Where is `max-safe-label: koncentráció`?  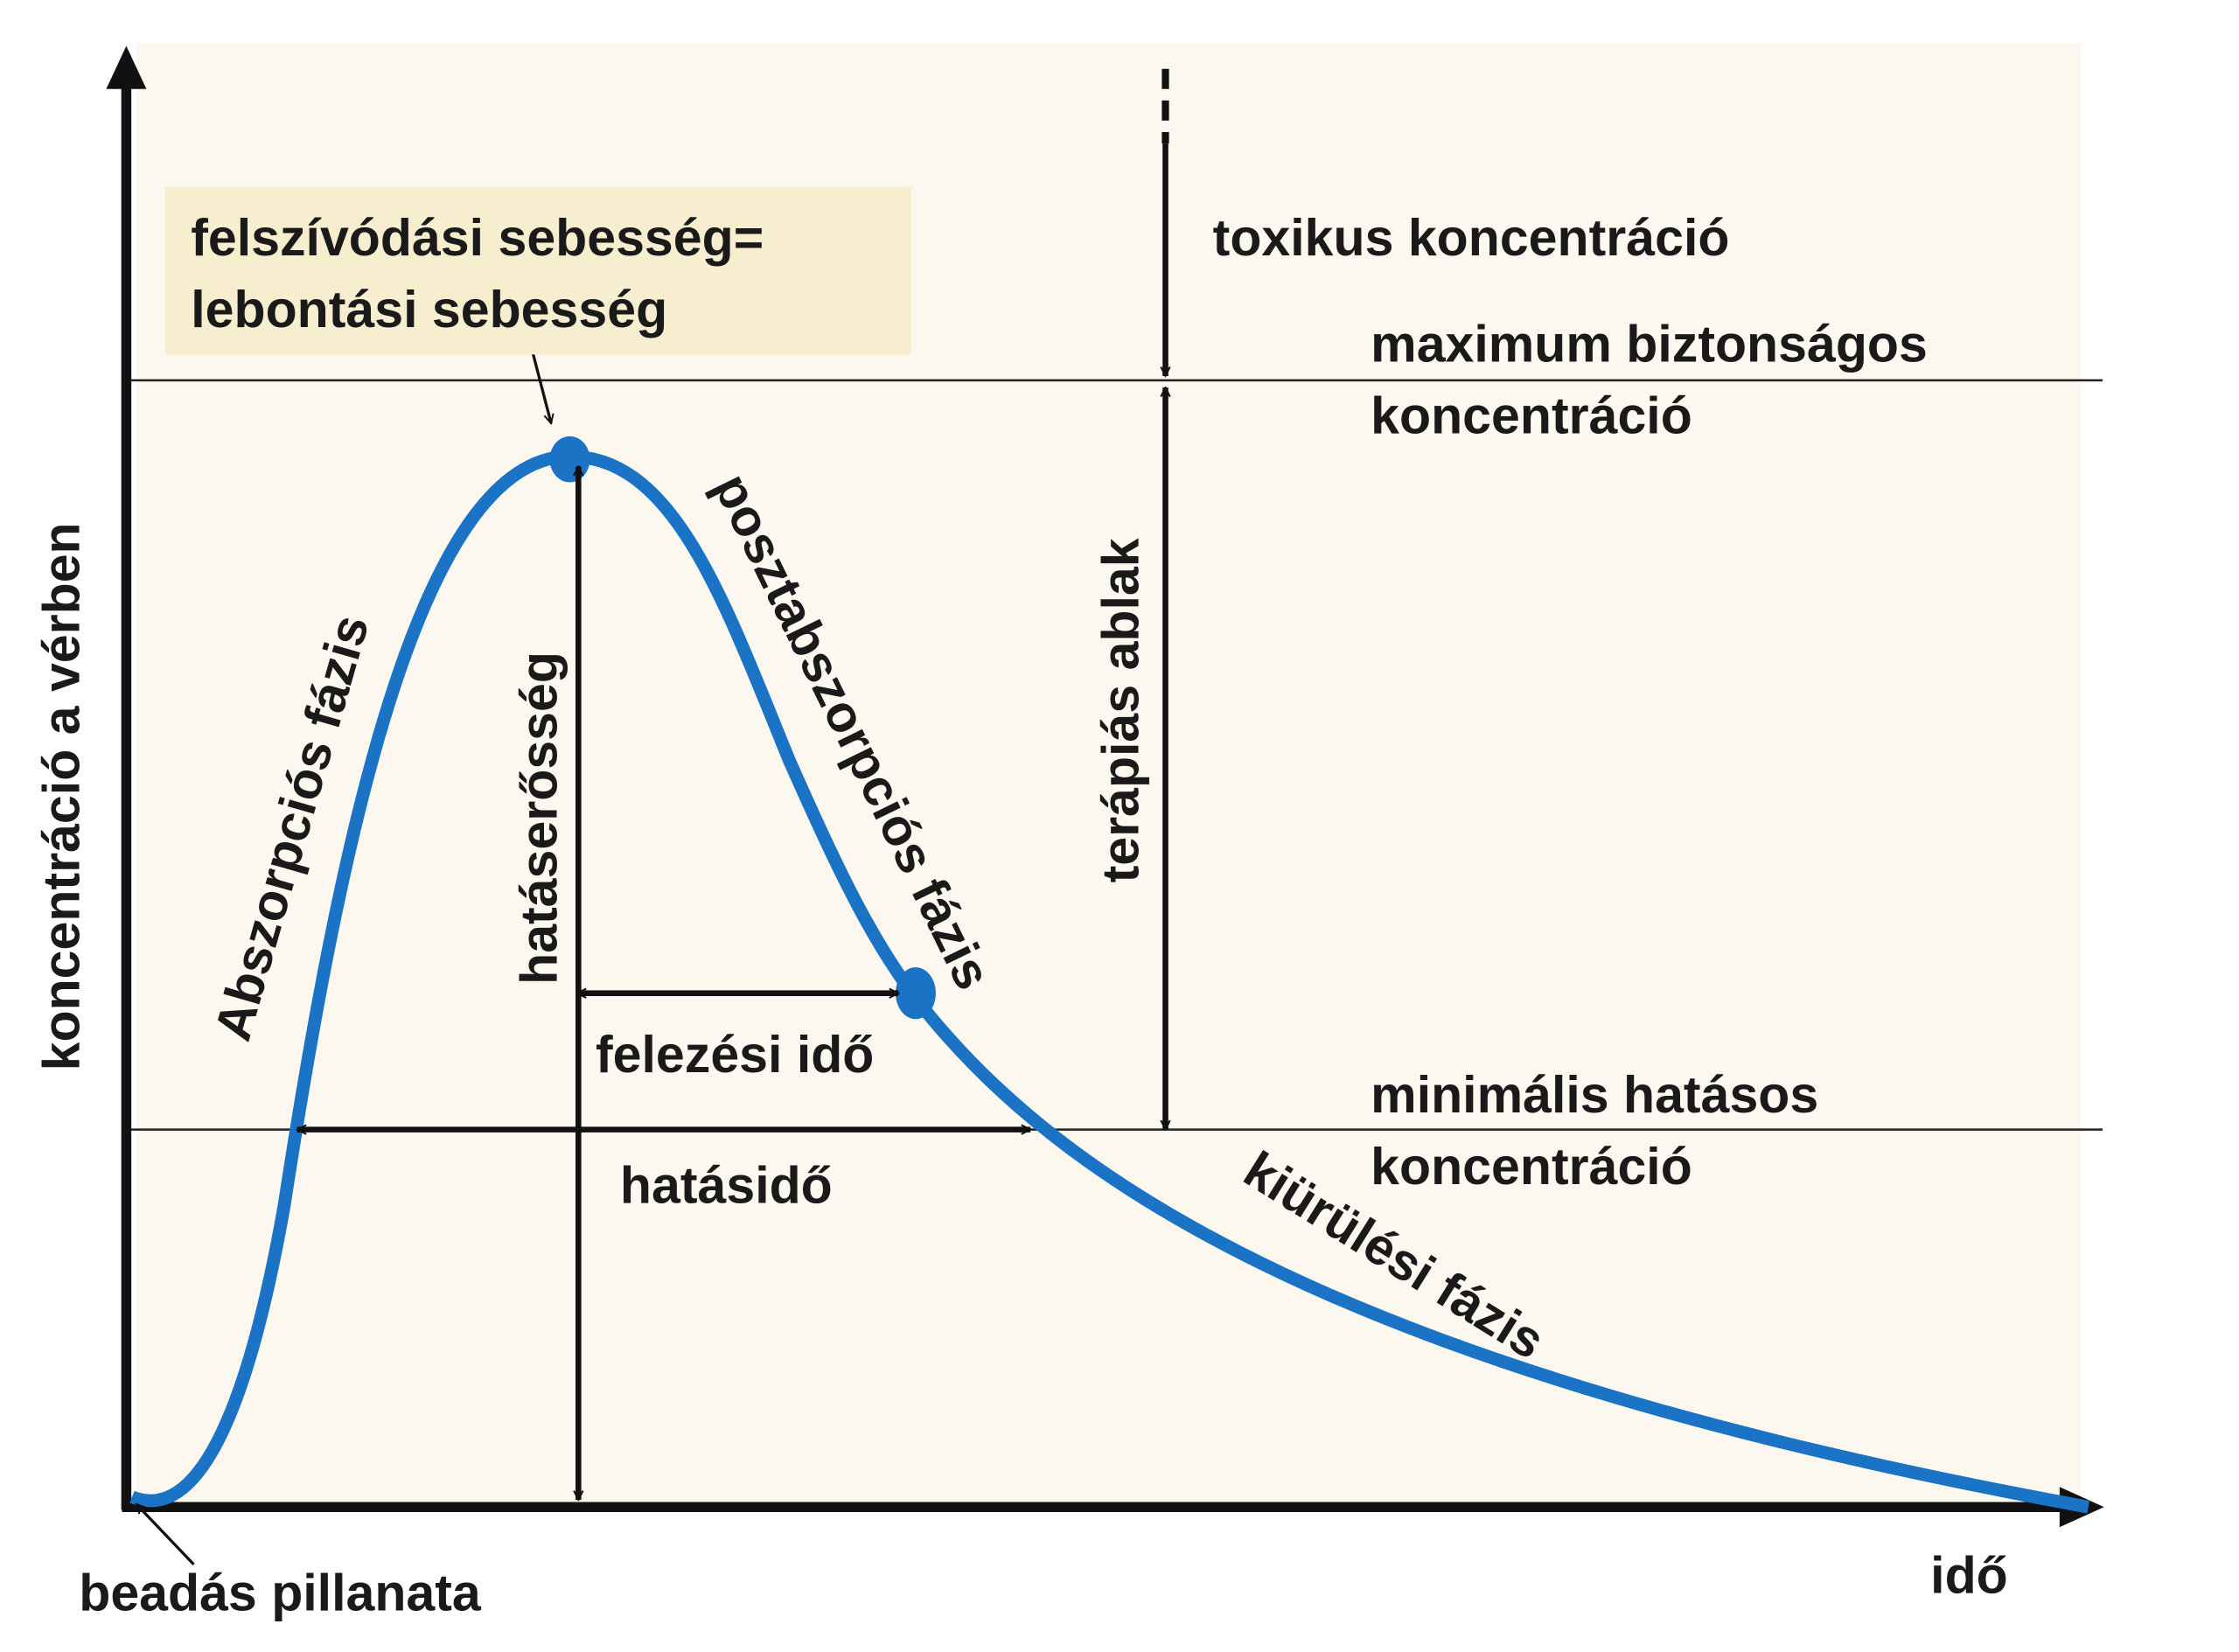 max-safe-label: koncentráció is located at coordinates (1531, 416).